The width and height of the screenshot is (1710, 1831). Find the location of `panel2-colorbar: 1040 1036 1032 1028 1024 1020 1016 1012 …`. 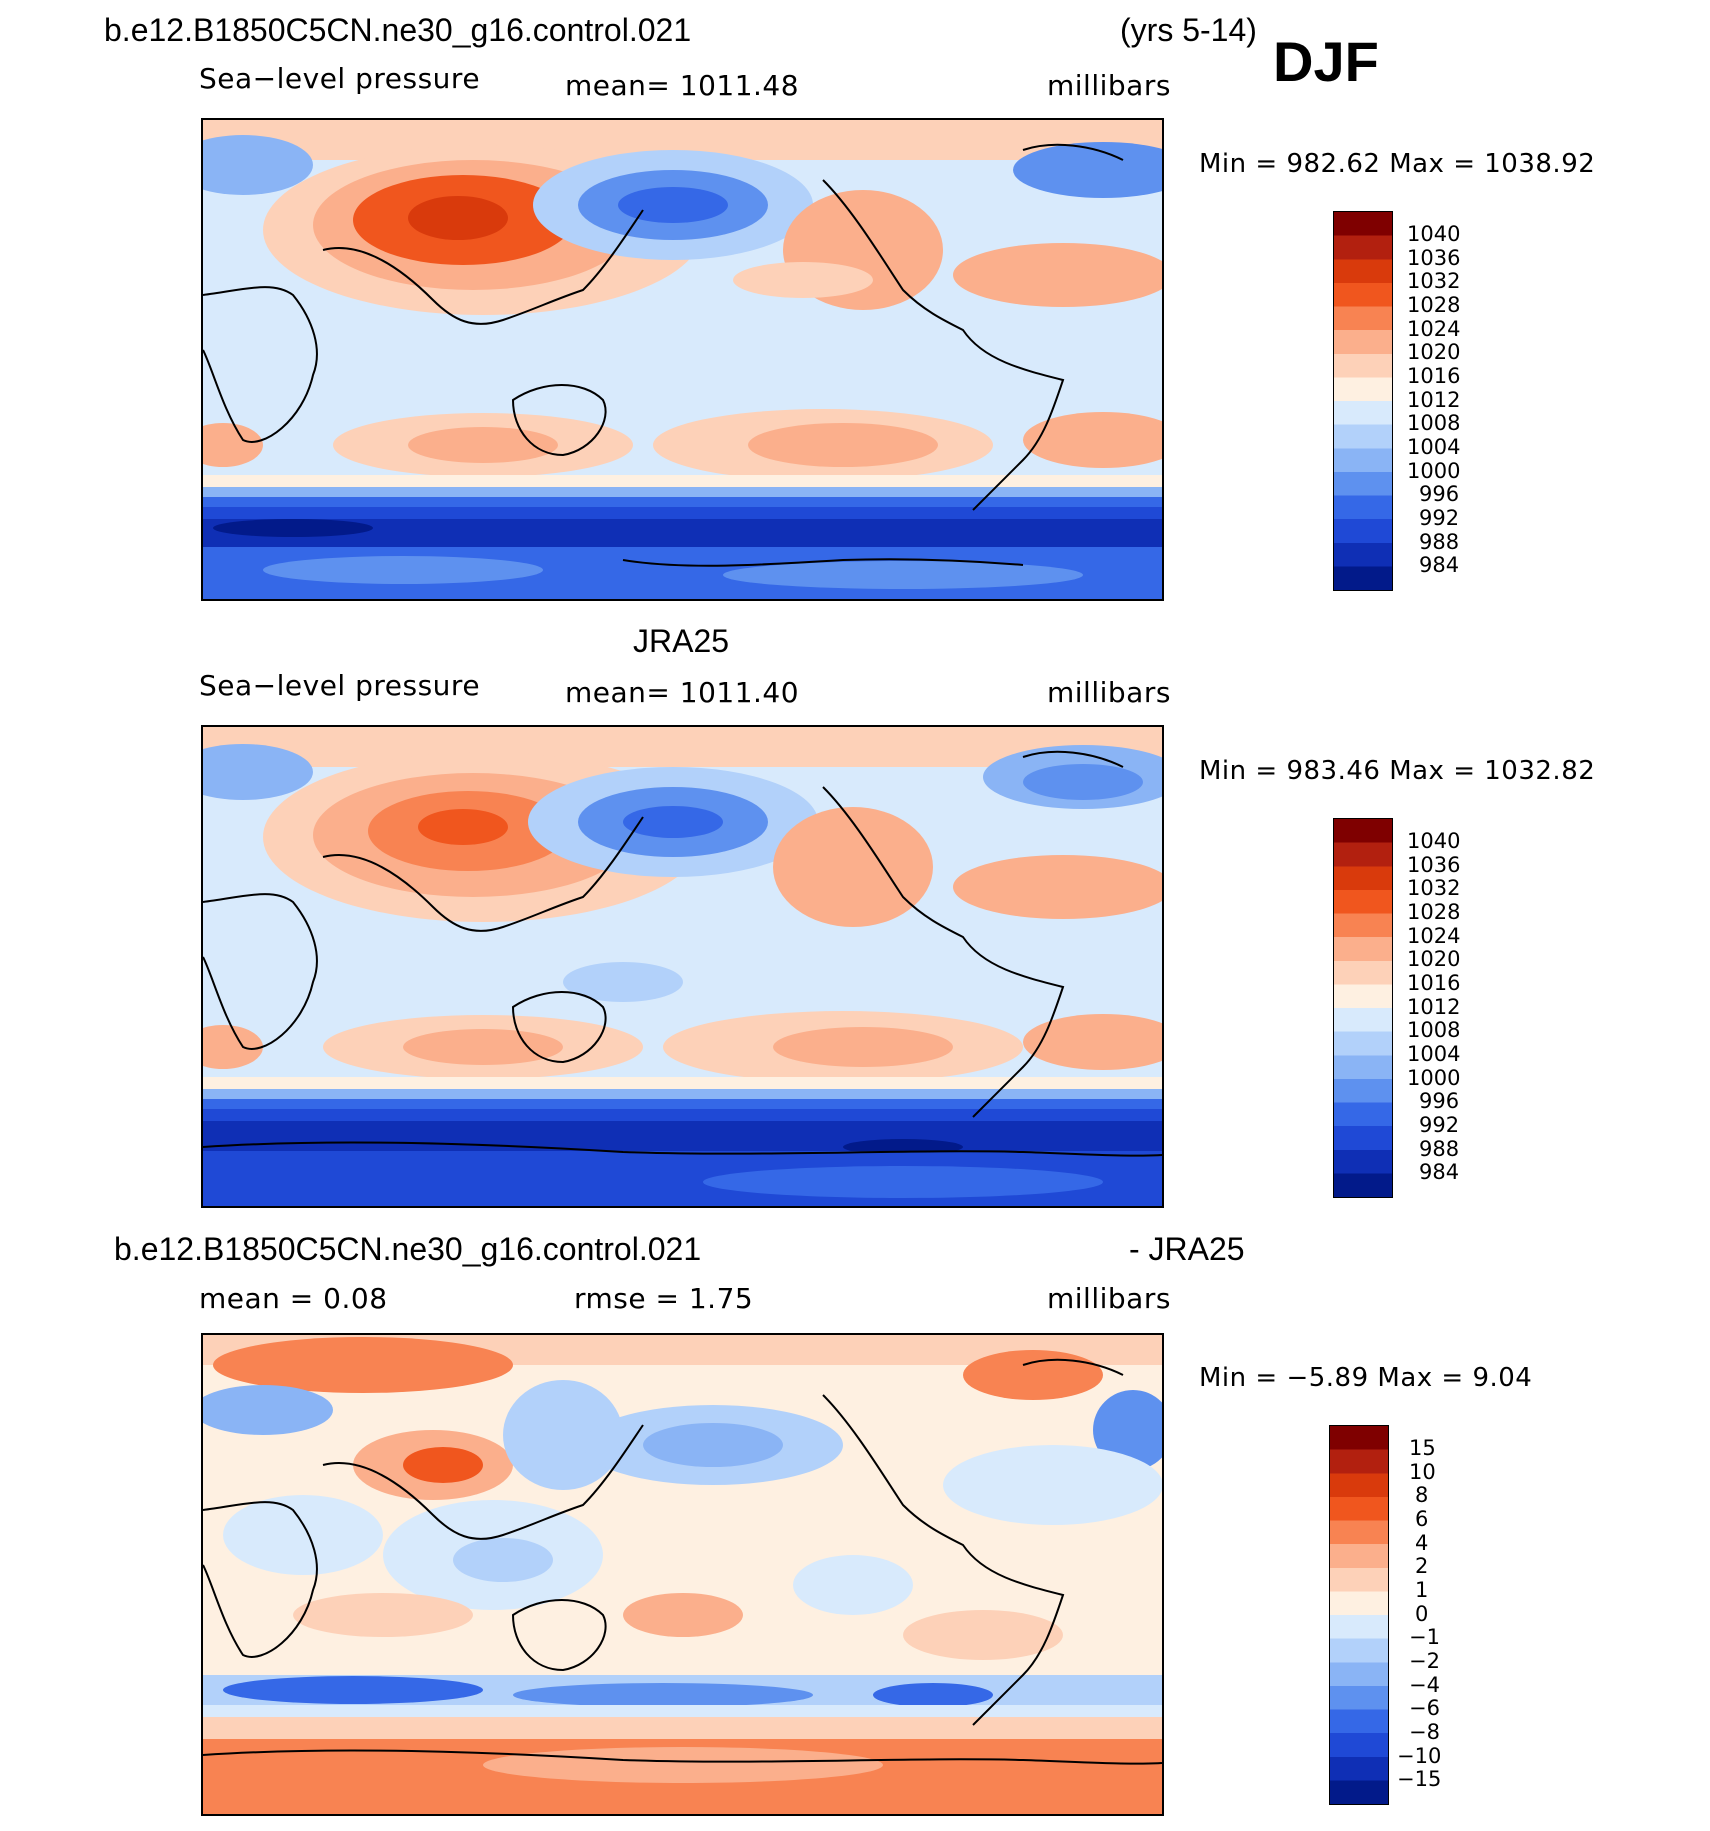

panel2-colorbar: 1040 1036 1032 1028 1024 1020 1016 1012 … is located at coordinates (1396, 1008).